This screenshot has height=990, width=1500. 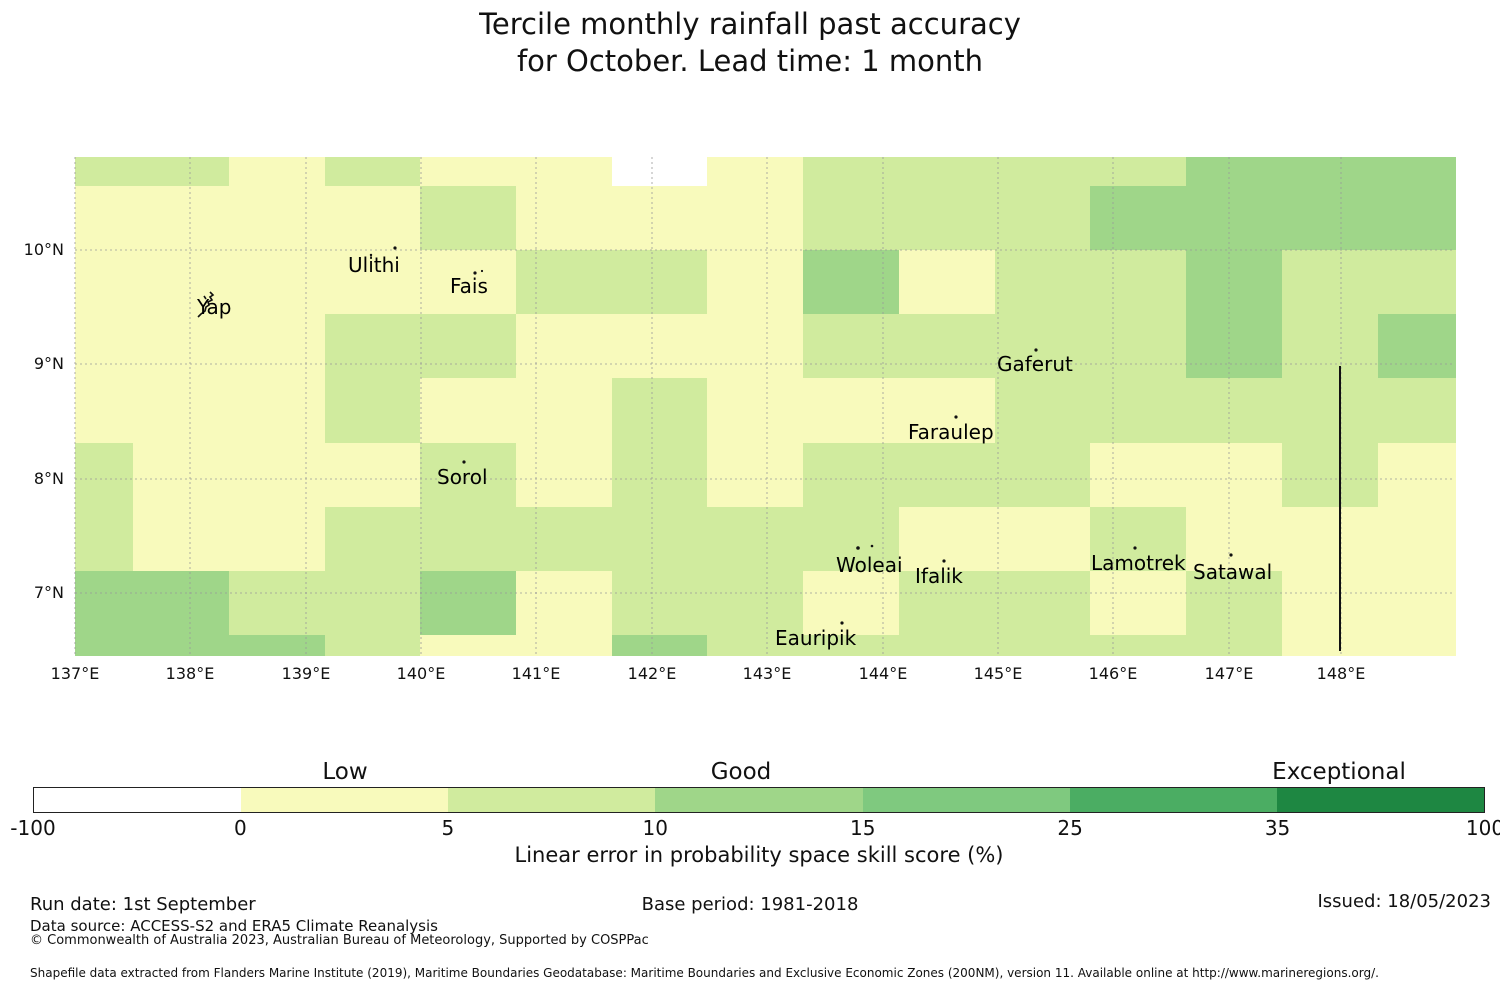 What do you see at coordinates (750, 904) in the screenshot?
I see `base-period-text: Base period: 1981-2018` at bounding box center [750, 904].